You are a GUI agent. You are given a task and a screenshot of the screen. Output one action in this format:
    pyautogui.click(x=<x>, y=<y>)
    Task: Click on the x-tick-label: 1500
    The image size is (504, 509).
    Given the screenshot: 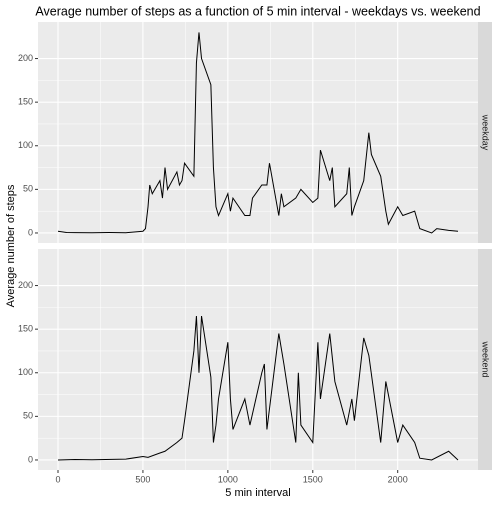 What is the action you would take?
    pyautogui.click(x=313, y=479)
    